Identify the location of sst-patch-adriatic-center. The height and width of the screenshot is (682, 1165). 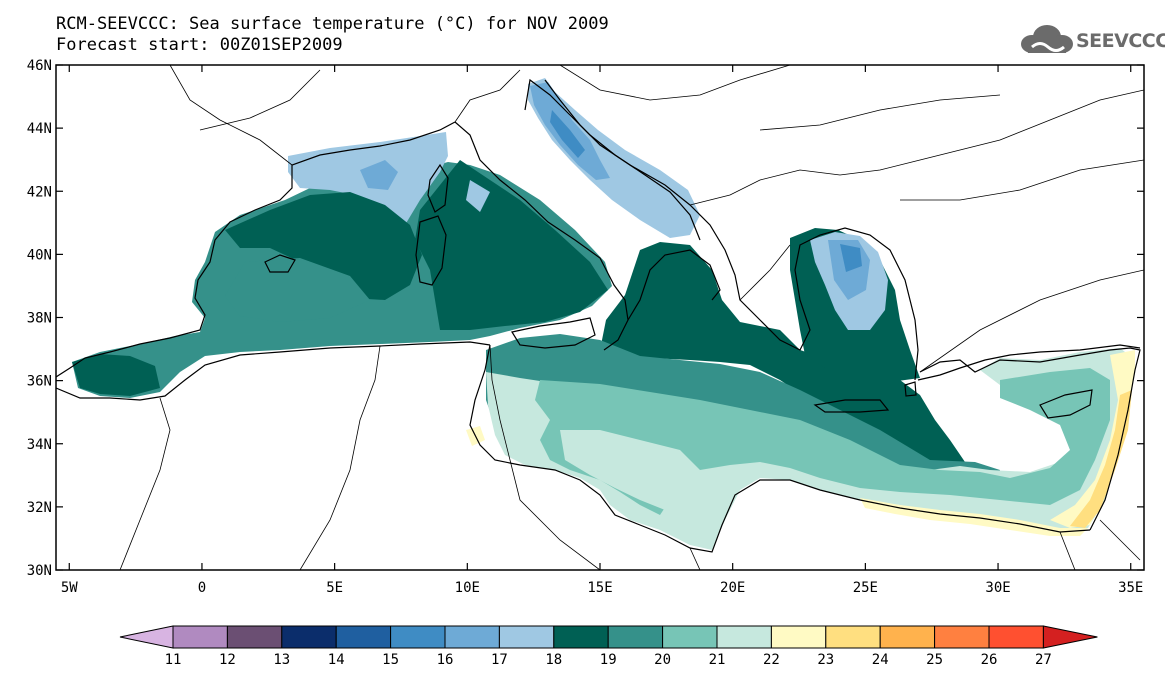
(567, 134).